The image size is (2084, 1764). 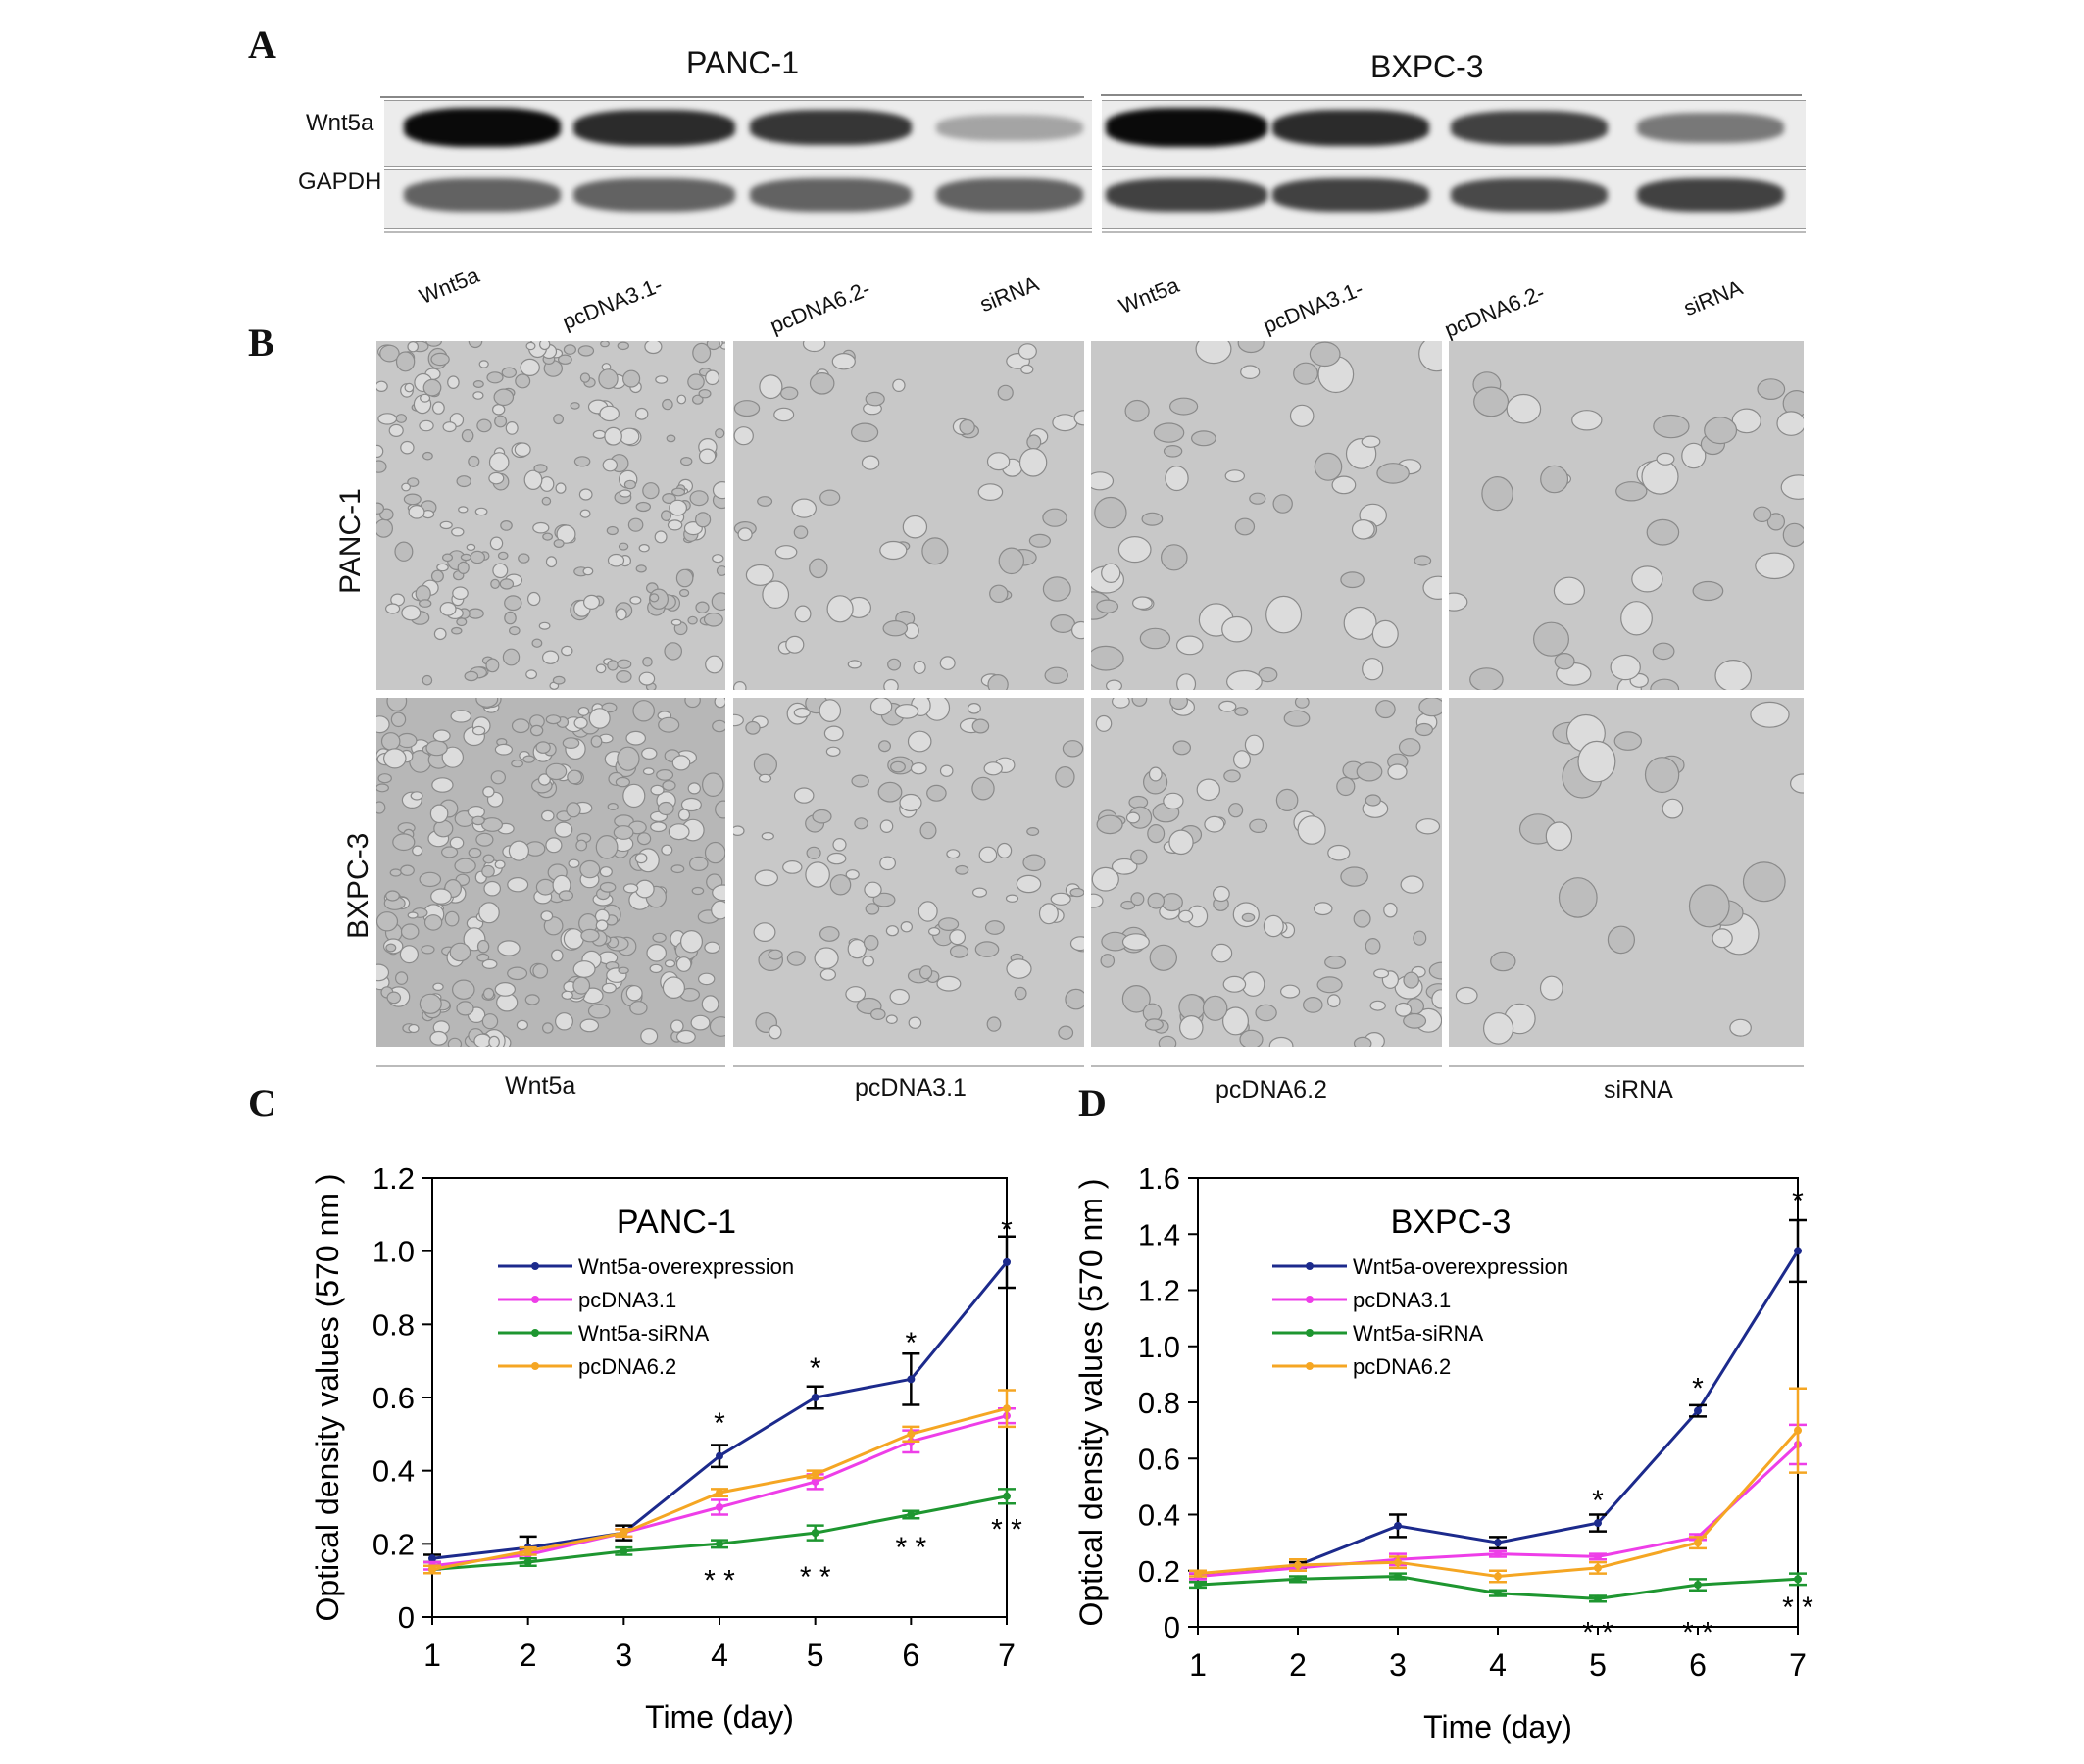 I want to click on panc1-ytick-label: 0.6, so click(x=393, y=1398).